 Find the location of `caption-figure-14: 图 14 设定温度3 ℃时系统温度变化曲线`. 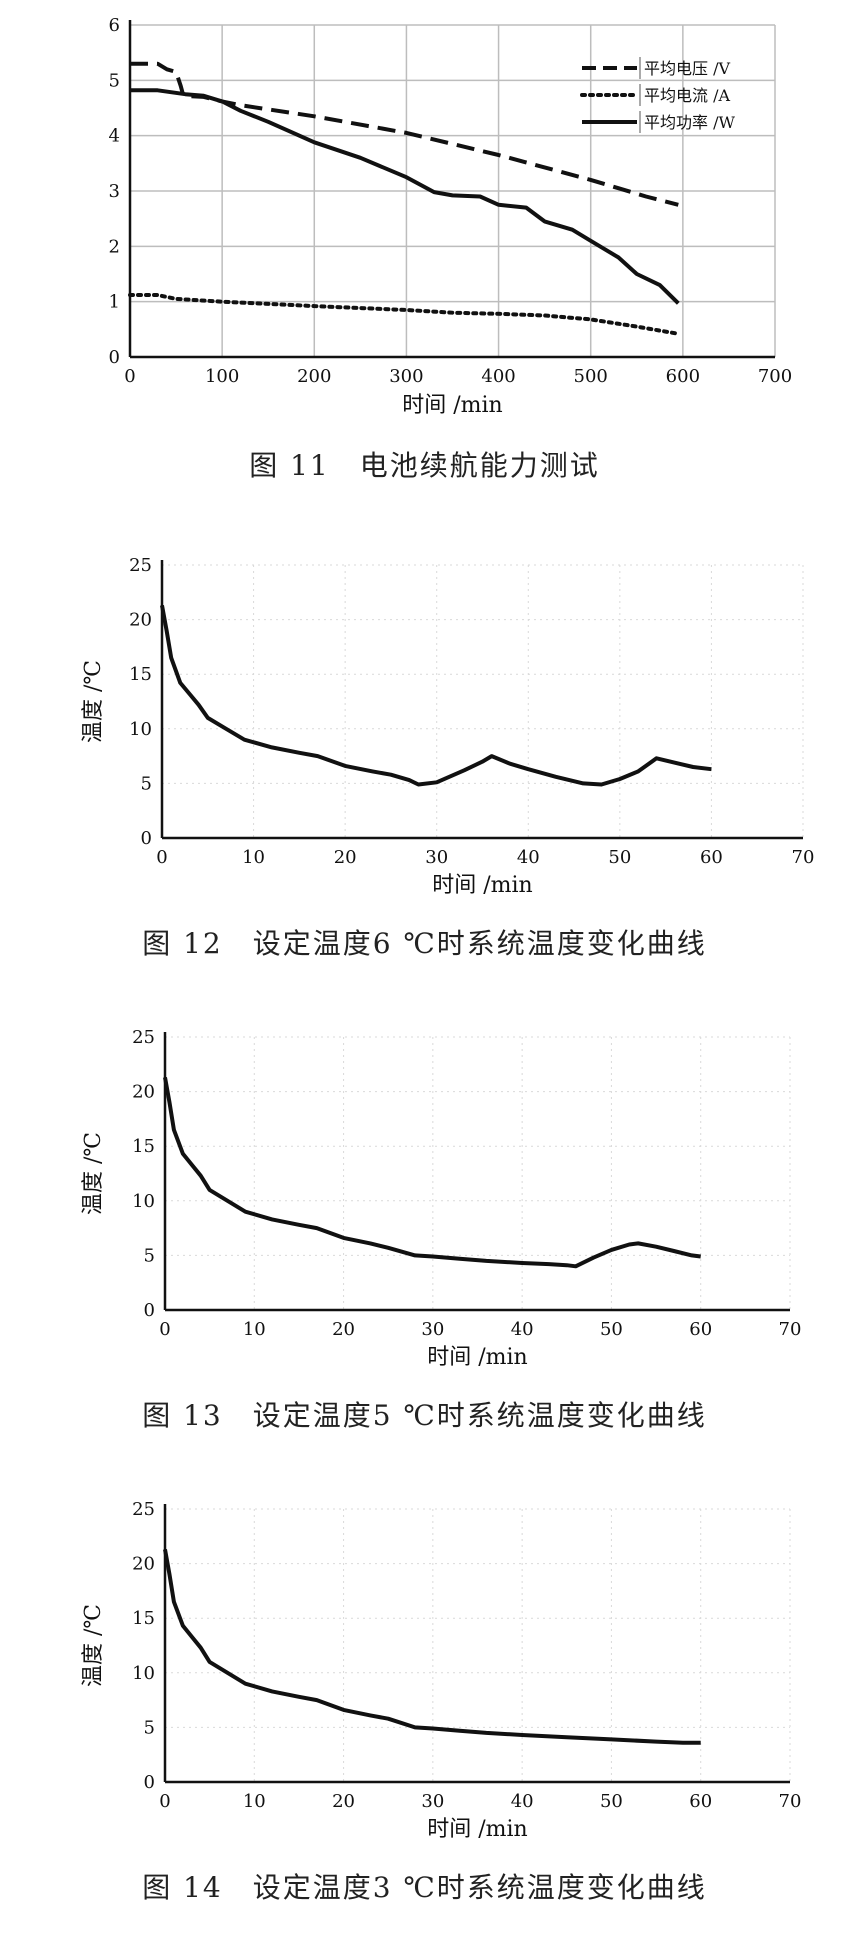

caption-figure-14: 图 14 设定温度3 ℃时系统温度变化曲线 is located at coordinates (424, 1886).